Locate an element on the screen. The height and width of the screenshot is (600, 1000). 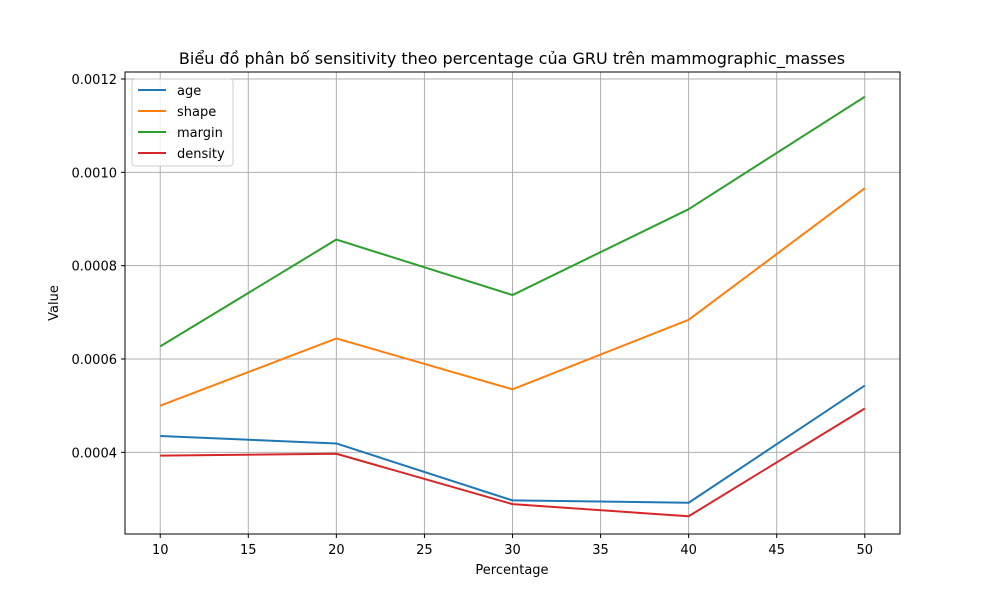
series-line-density is located at coordinates (513, 462).